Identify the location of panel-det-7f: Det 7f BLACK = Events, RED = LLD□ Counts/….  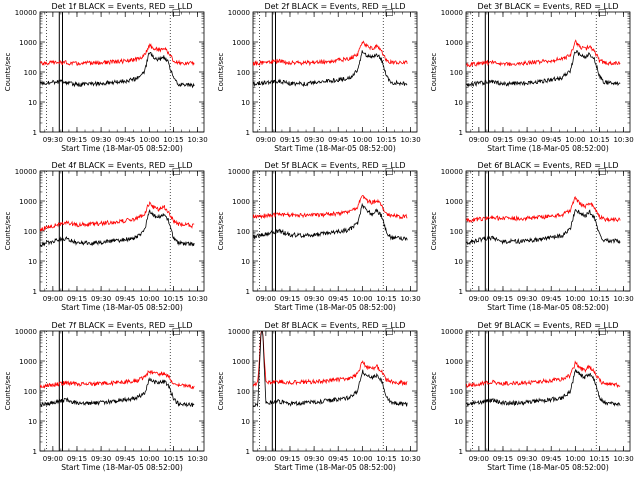
(106, 396).